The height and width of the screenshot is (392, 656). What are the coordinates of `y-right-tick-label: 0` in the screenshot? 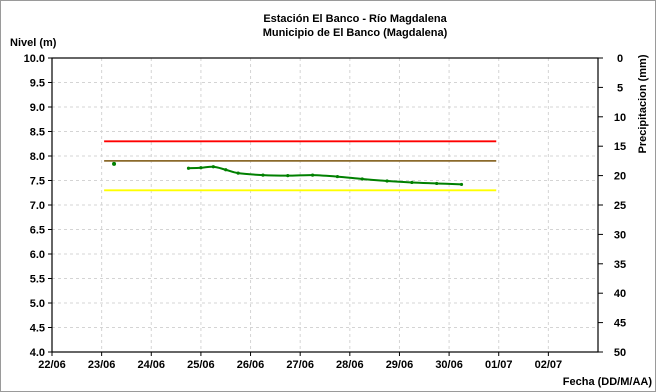 It's located at (620, 59).